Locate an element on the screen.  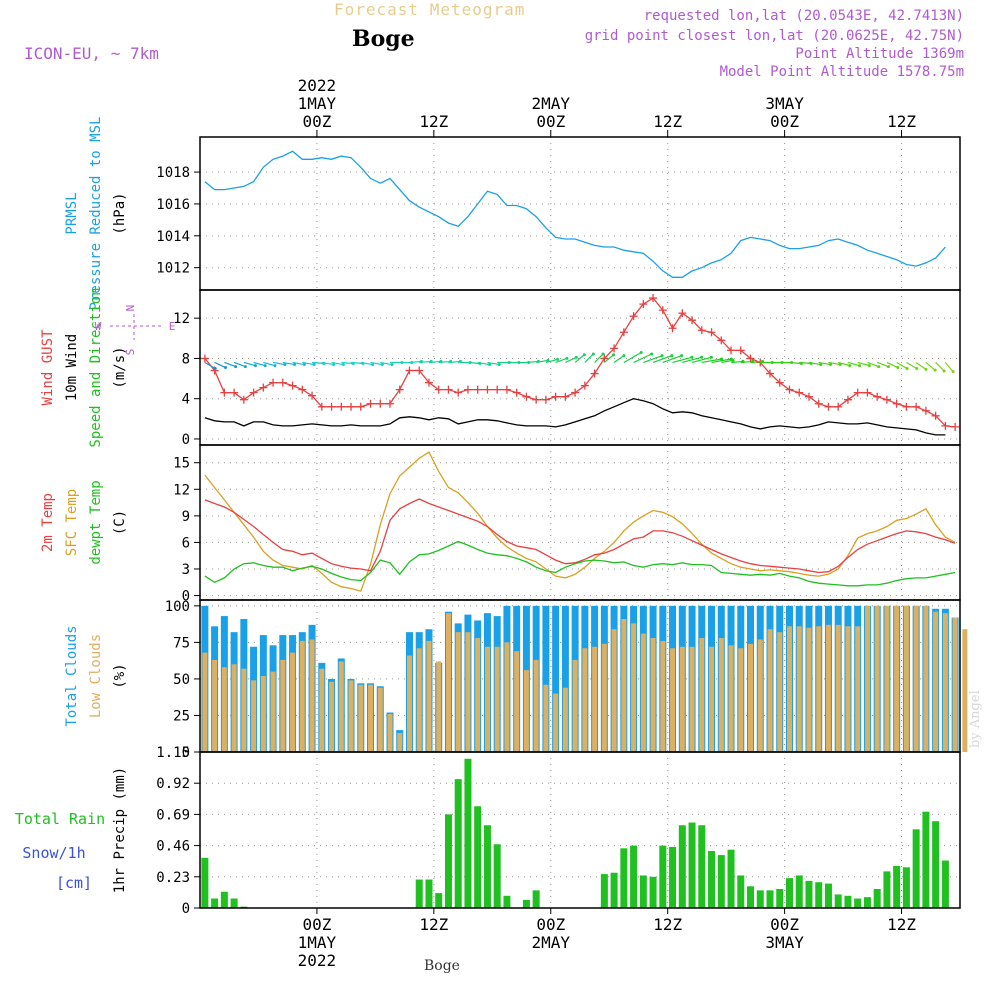
ytick-label-precip: 0.92 is located at coordinates (173, 784).